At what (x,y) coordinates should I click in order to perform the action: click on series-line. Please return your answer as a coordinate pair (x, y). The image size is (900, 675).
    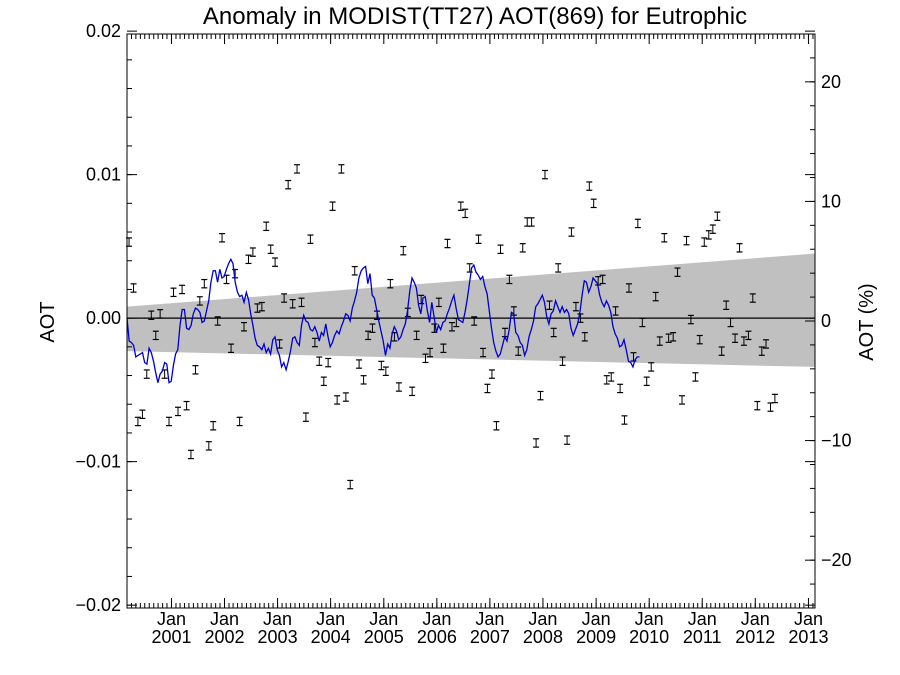
    Looking at the image, I should click on (383, 320).